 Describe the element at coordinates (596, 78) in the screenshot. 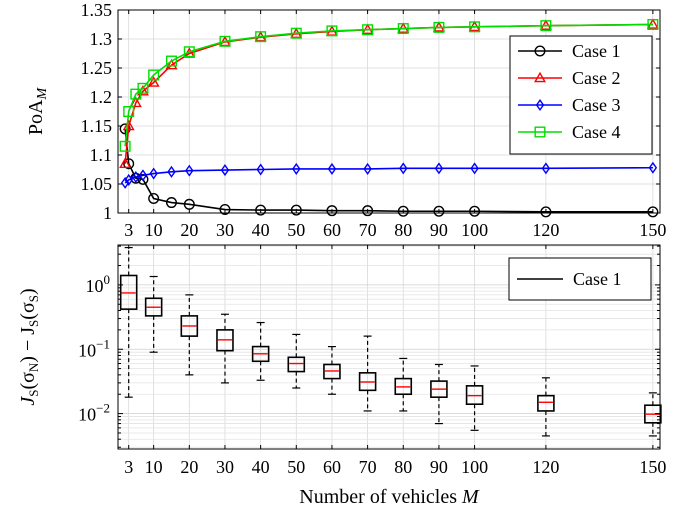

I see `legend-label-case-2: Case 2` at that location.